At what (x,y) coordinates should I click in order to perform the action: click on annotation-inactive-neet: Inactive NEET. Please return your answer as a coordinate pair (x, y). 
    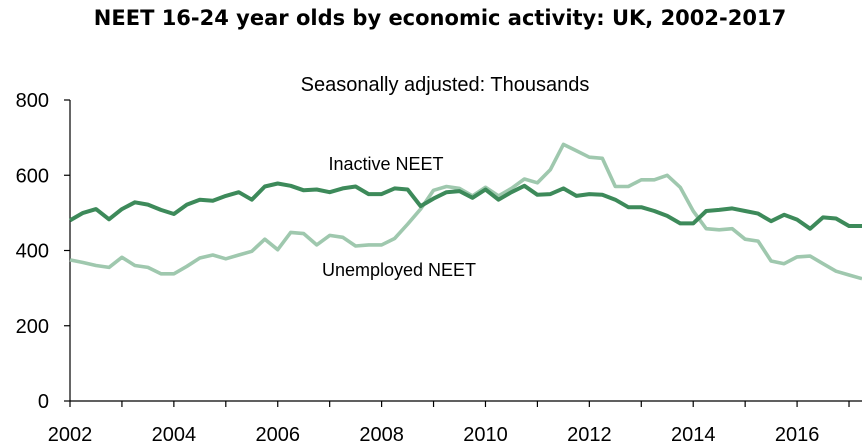
    Looking at the image, I should click on (385, 164).